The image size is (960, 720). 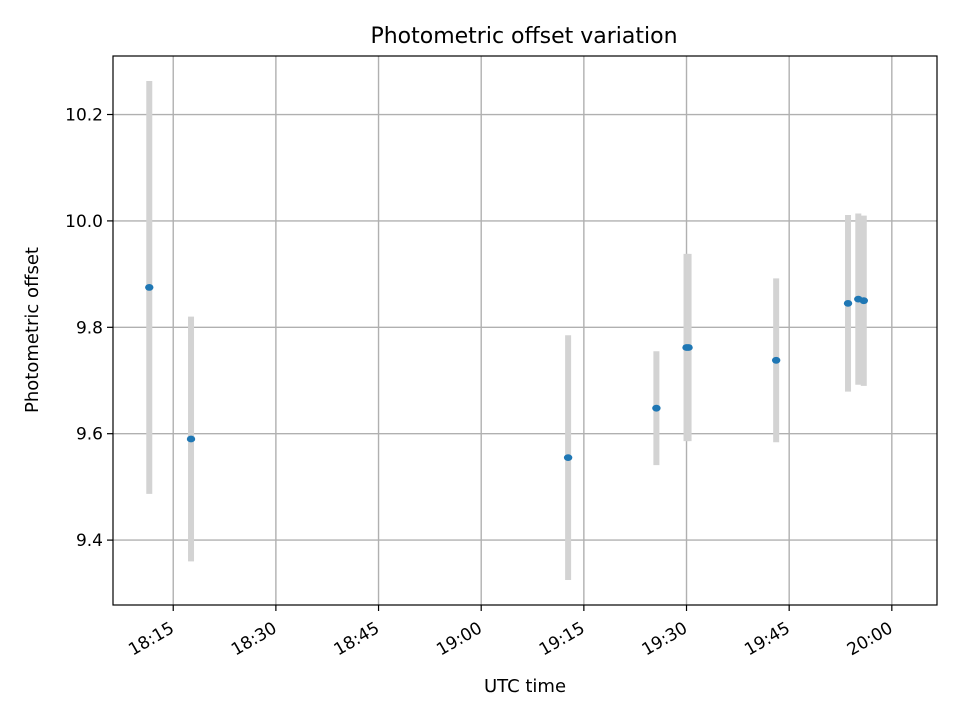 I want to click on x-axis-label: UTC time, so click(x=525, y=686).